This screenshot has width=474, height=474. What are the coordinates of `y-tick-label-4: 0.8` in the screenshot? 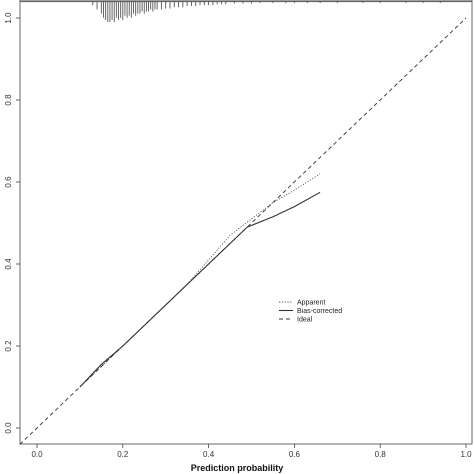 It's located at (8, 100).